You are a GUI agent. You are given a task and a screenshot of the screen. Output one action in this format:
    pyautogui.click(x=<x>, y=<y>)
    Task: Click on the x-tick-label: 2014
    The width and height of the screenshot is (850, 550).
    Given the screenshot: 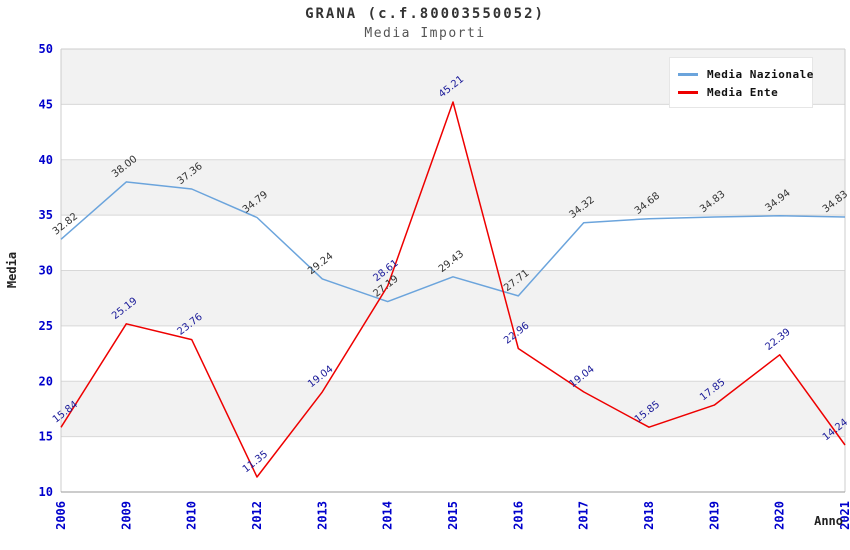 What is the action you would take?
    pyautogui.click(x=388, y=515)
    